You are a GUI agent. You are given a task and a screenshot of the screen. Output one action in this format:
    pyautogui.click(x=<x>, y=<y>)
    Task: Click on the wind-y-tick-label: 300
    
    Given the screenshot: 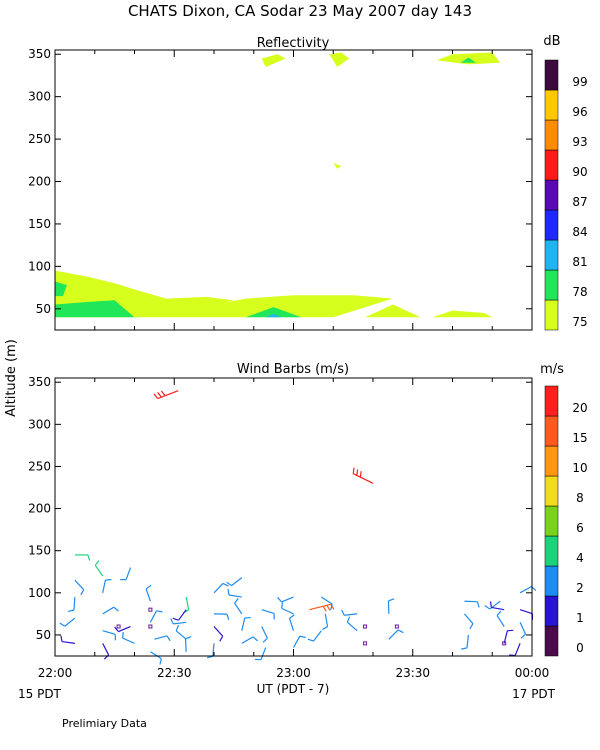 What is the action you would take?
    pyautogui.click(x=39, y=424)
    